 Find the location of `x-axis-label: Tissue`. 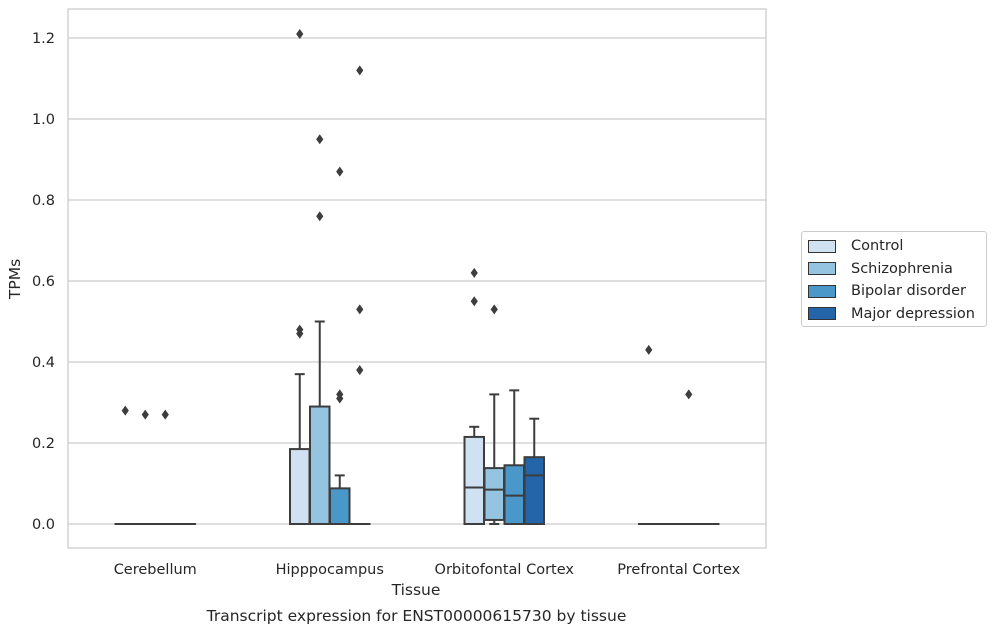

x-axis-label: Tissue is located at coordinates (416, 590).